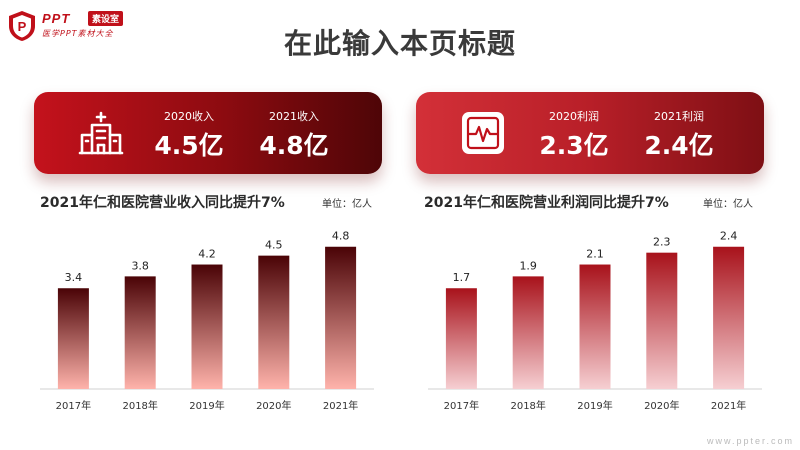  I want to click on chart-unit-profit: 单位：亿人, so click(728, 204).